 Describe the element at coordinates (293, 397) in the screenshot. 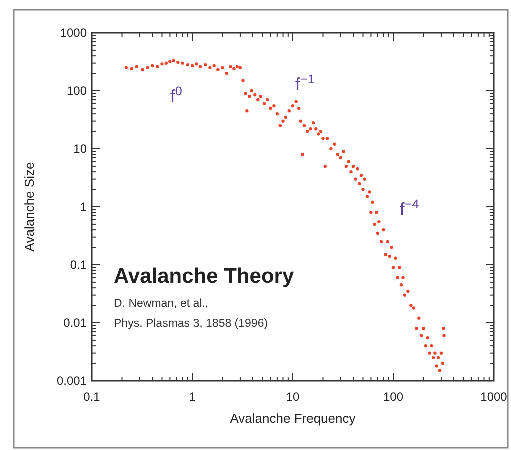

I see `x-tick-label: 10` at that location.